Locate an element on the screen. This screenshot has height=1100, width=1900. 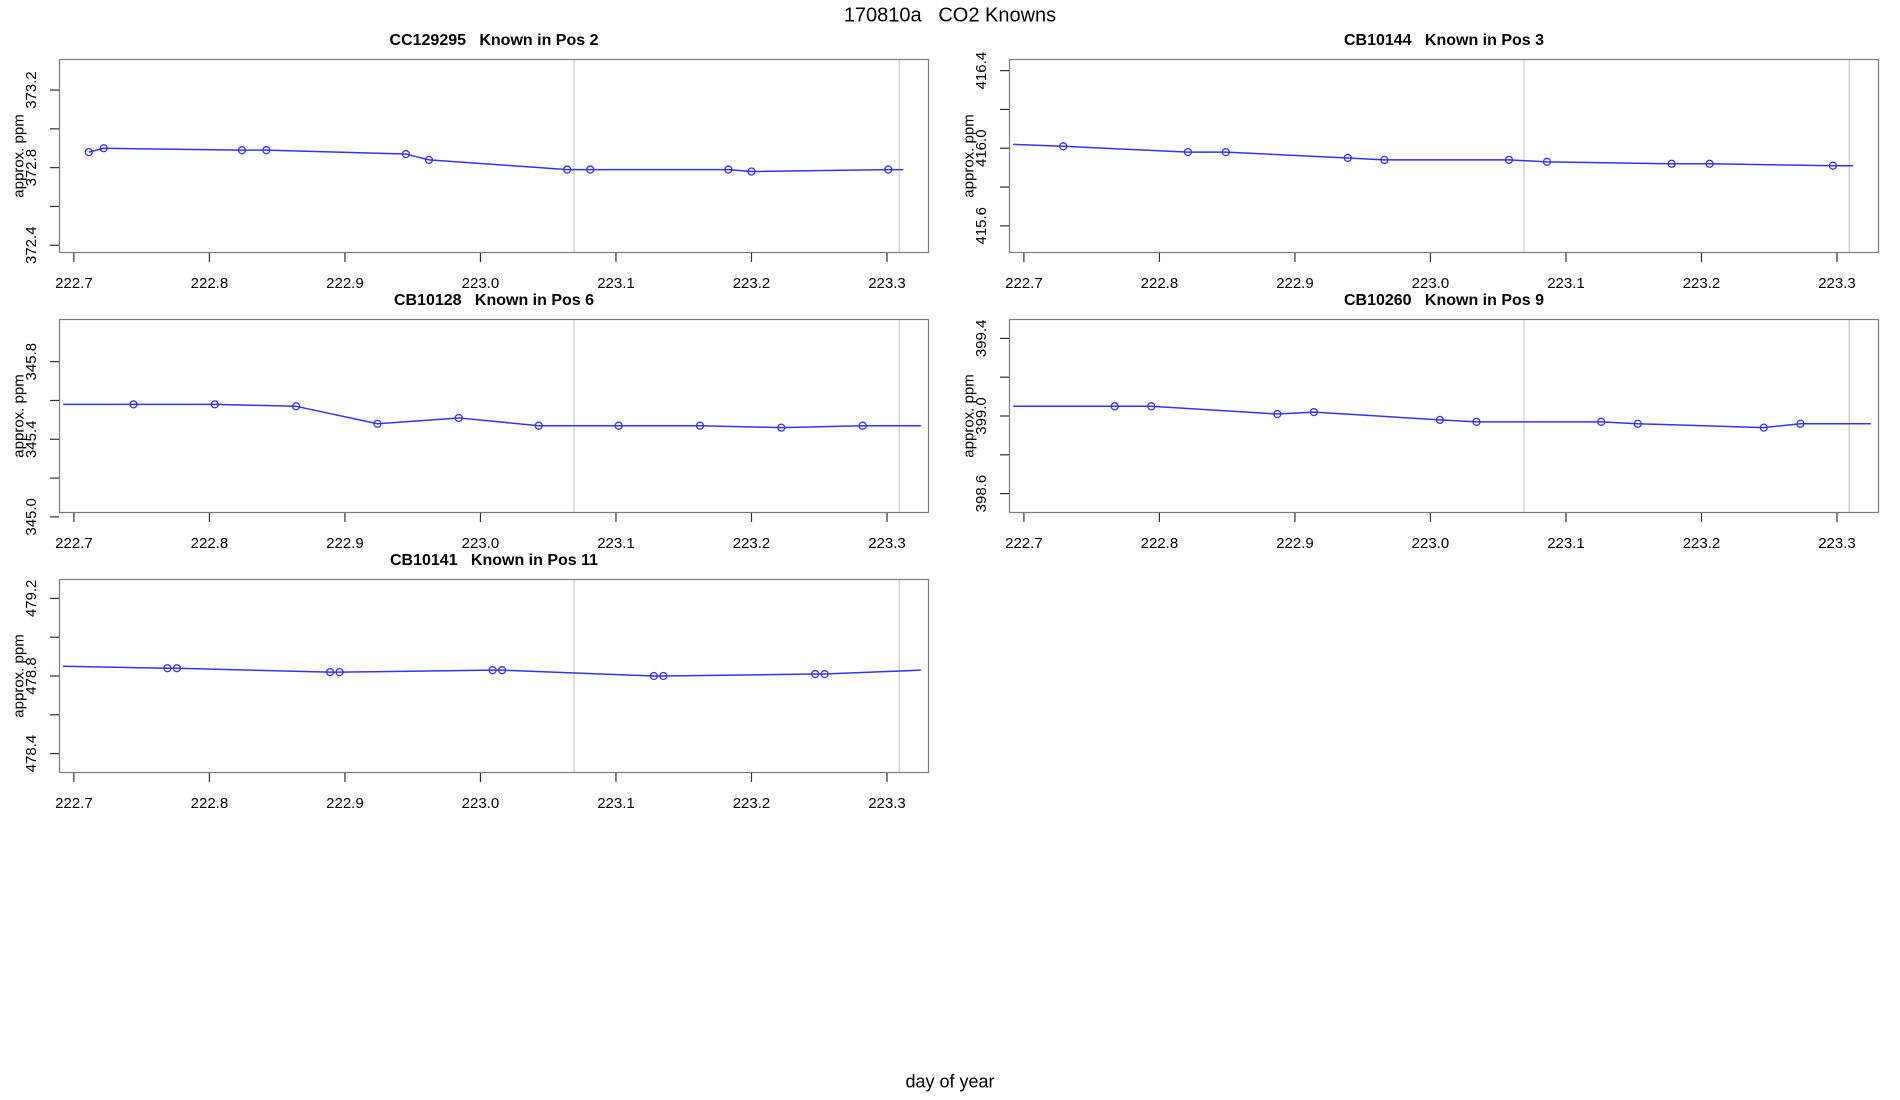
subplot-title: CB10141 Known in Pos 11 is located at coordinates (494, 560).